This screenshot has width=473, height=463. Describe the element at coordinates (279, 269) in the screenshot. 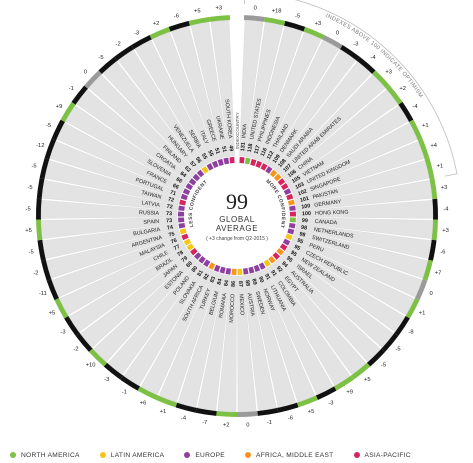

I see `index-value: 92` at that location.